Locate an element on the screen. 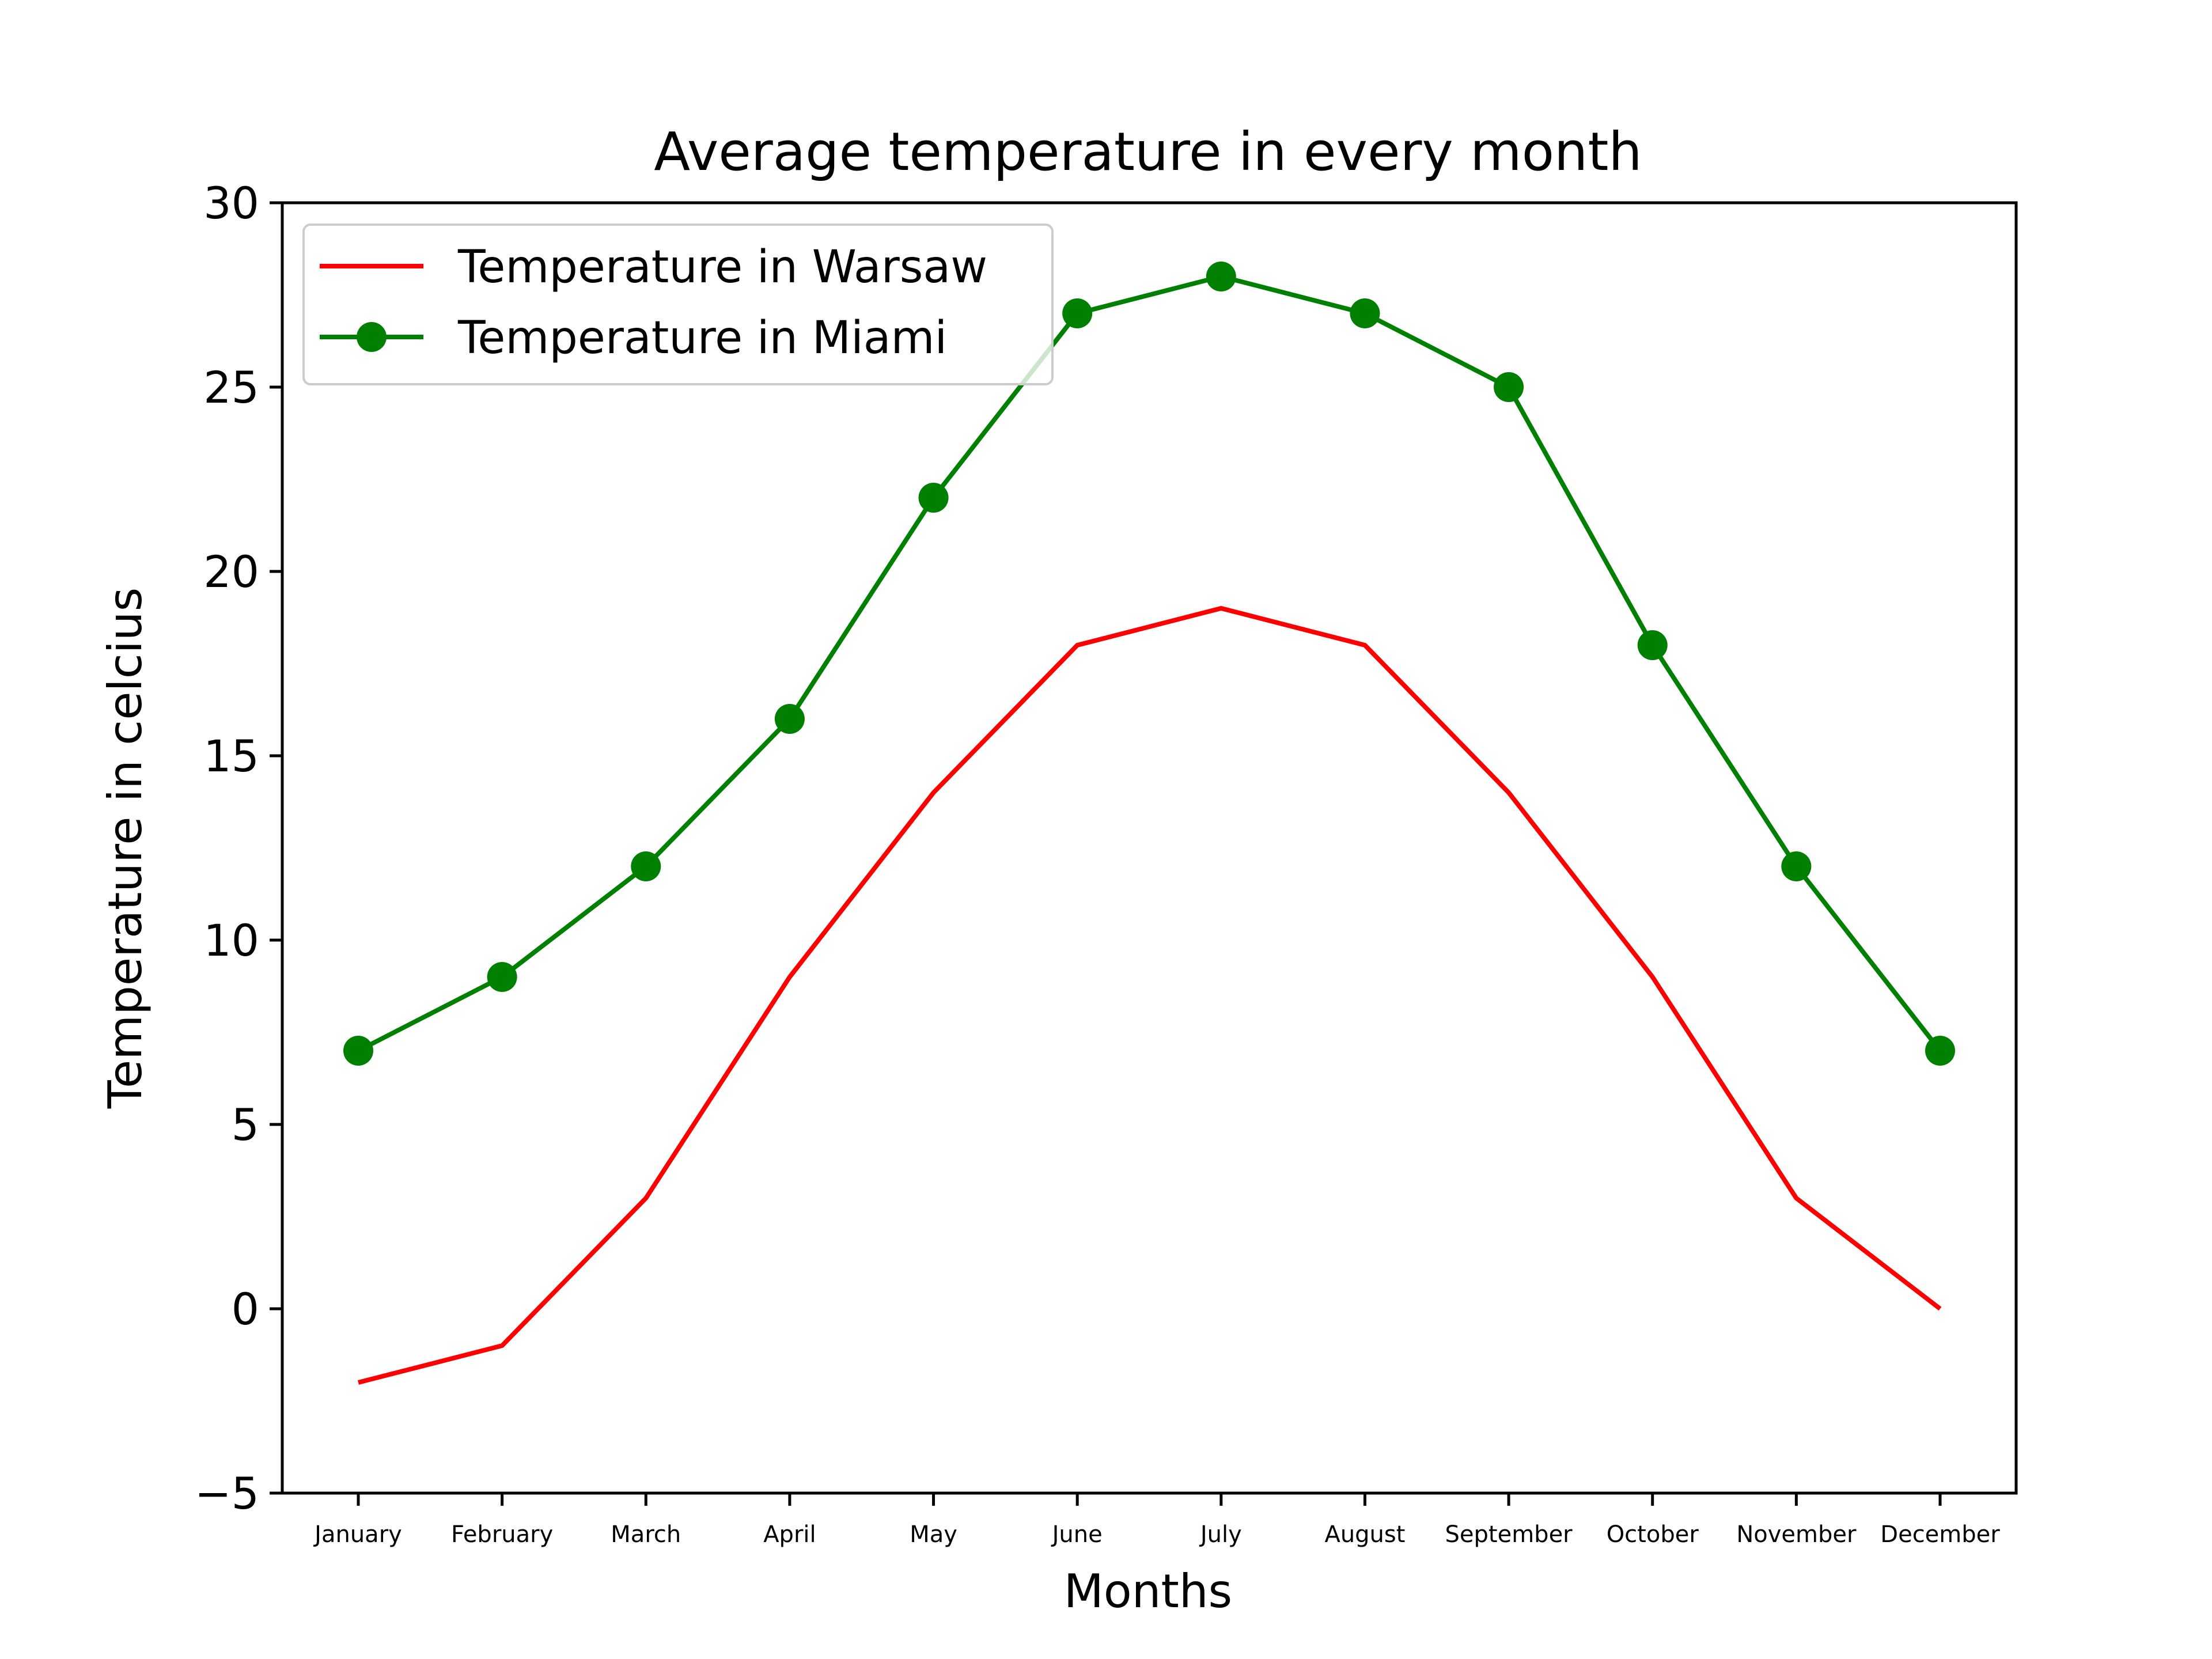 The height and width of the screenshot is (1659, 2212). x-tick-label: November is located at coordinates (1796, 1534).